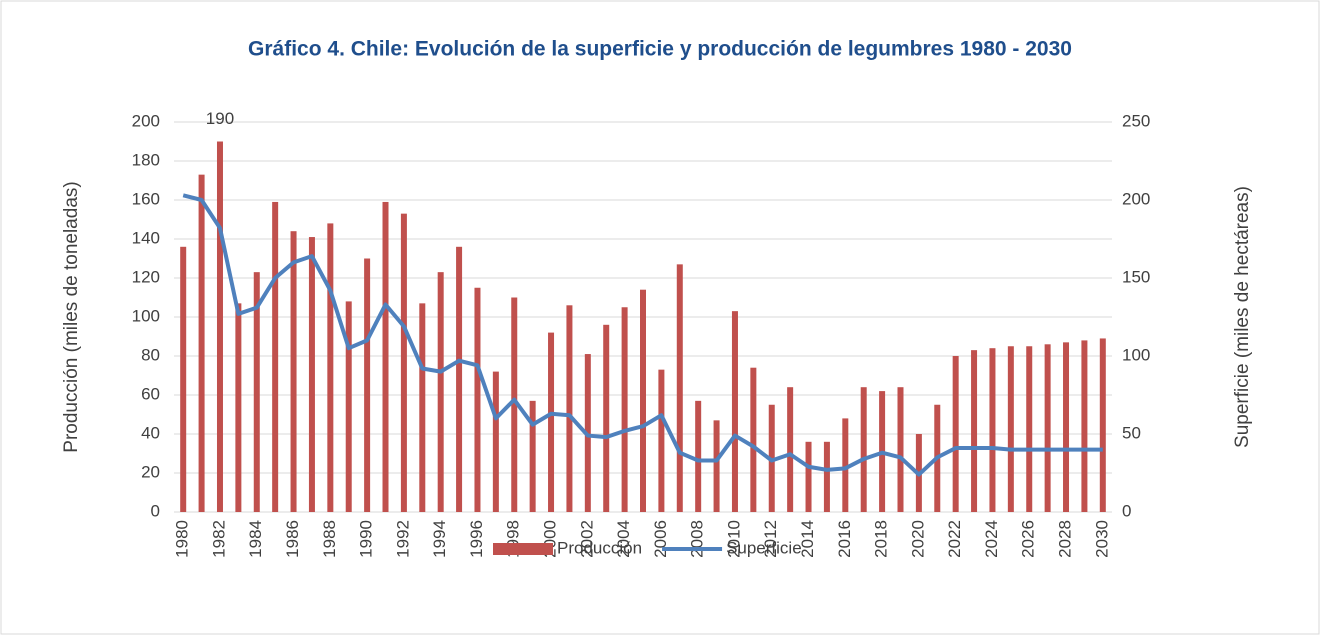 This screenshot has height=636, width=1321. What do you see at coordinates (155, 510) in the screenshot?
I see `y-tick-label: 0` at bounding box center [155, 510].